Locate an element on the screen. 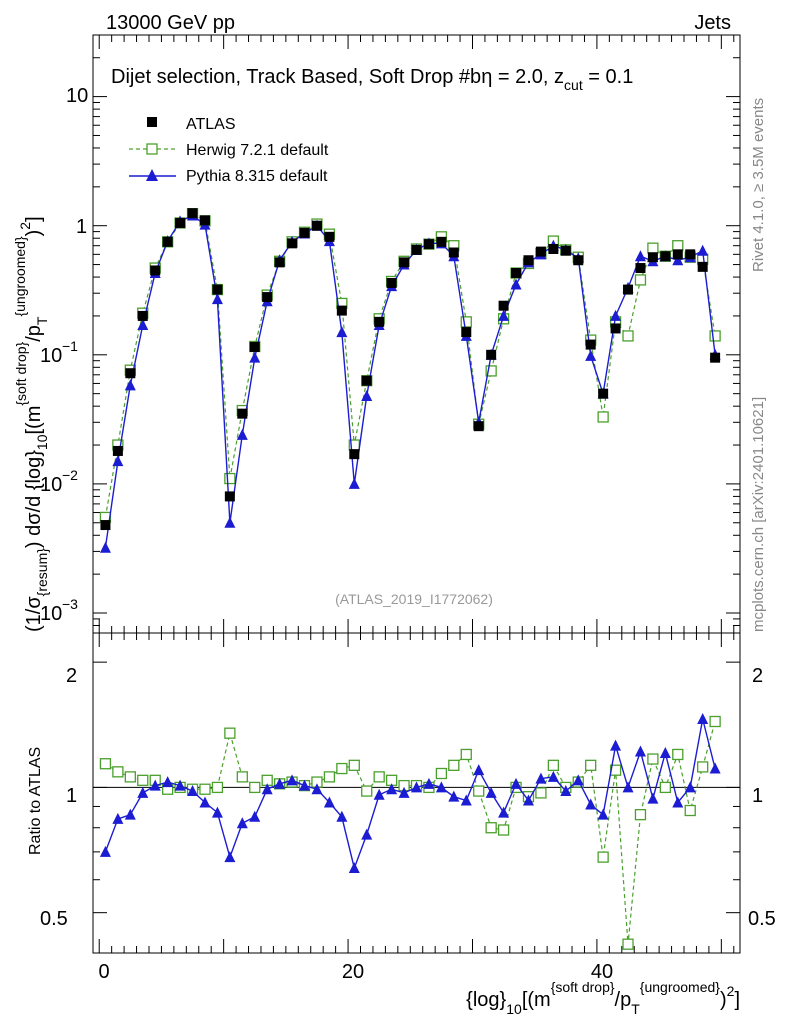 Image resolution: width=786 pixels, height=1024 pixels. x-axis-title: {log}10[(m{soft drop}/pT{ungroomed})2] is located at coordinates (603, 998).